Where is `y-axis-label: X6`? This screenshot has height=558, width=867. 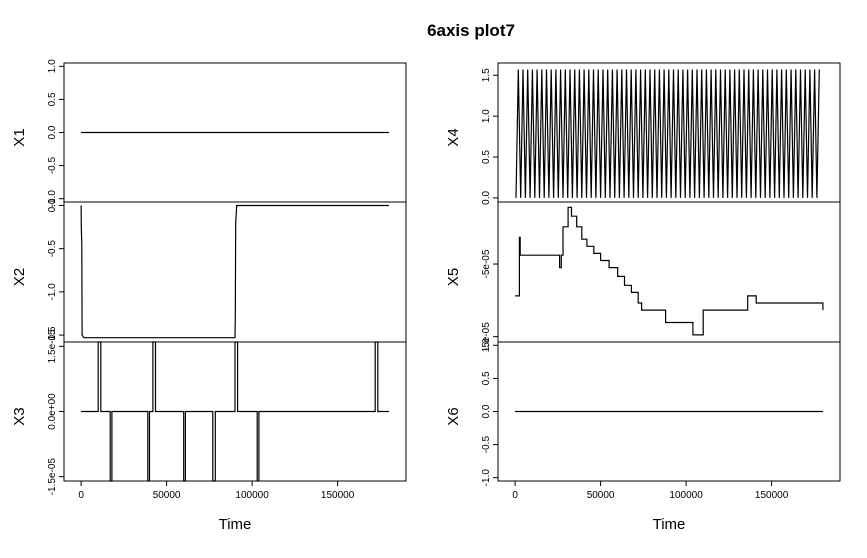 y-axis-label: X6 is located at coordinates (453, 416).